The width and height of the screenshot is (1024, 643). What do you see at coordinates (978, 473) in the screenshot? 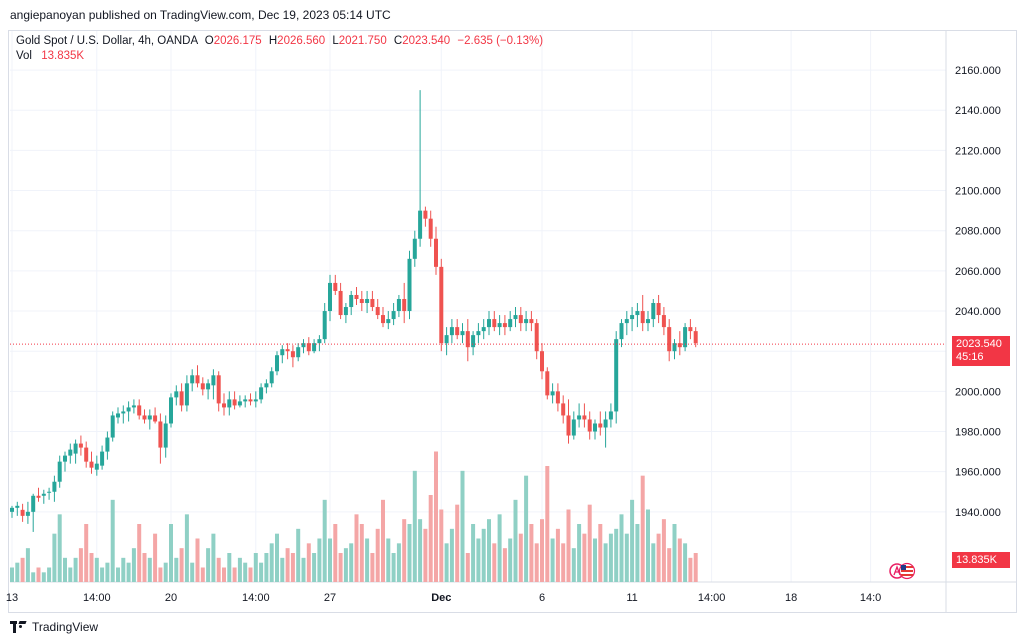
I see `y-tick-label: 1960.000` at bounding box center [978, 473].